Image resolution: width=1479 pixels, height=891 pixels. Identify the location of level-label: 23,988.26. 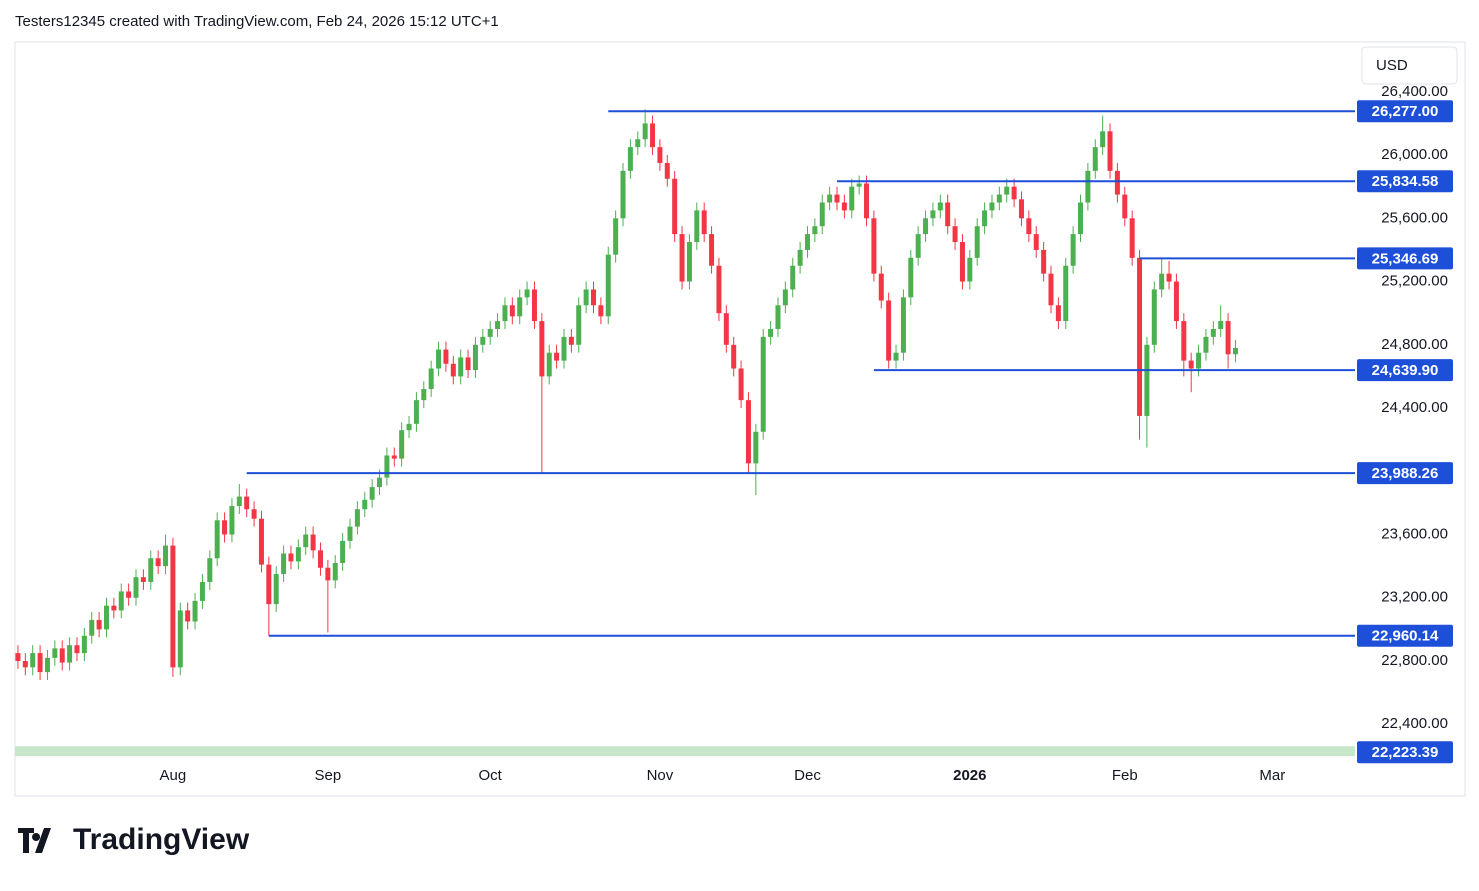
(1405, 473).